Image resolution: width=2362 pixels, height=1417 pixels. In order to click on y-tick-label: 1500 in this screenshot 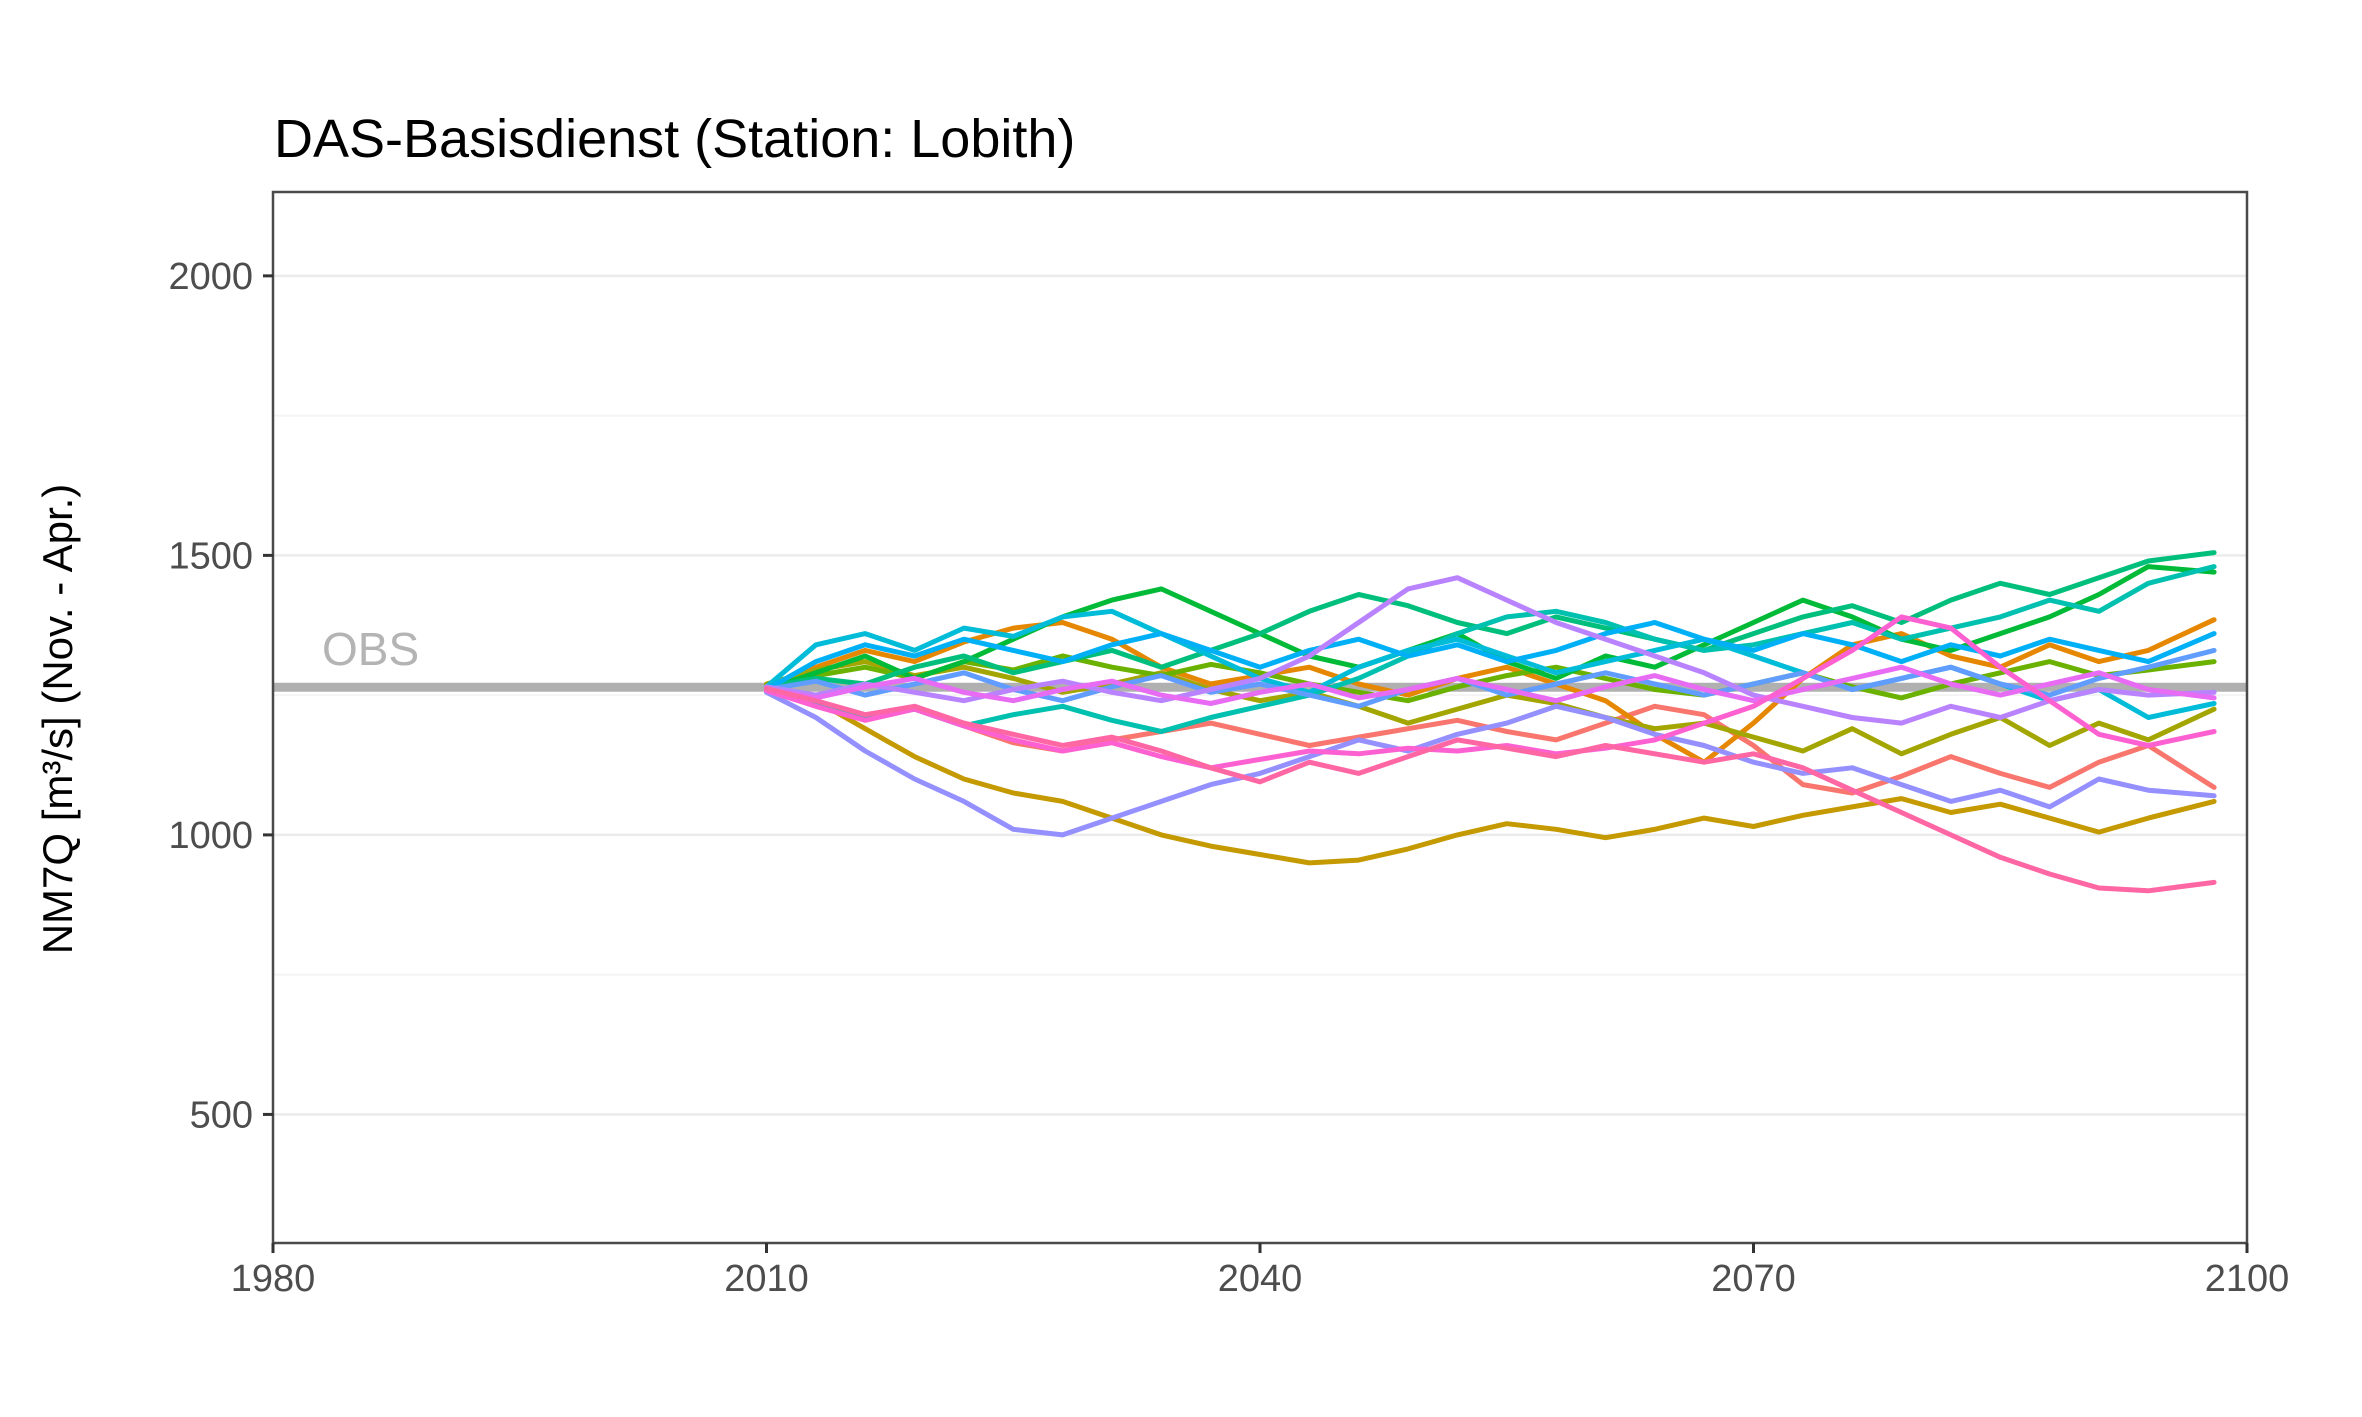, I will do `click(210, 556)`.